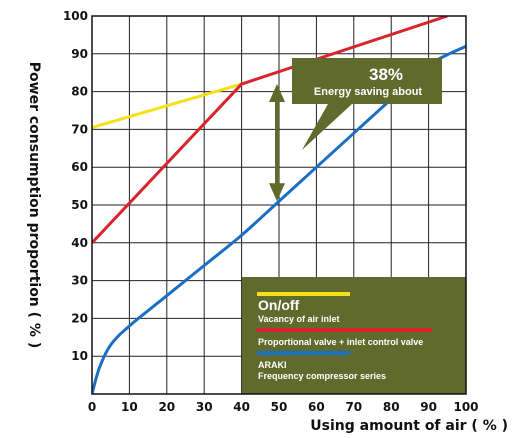  What do you see at coordinates (79, 281) in the screenshot?
I see `y-tick-label: 30` at bounding box center [79, 281].